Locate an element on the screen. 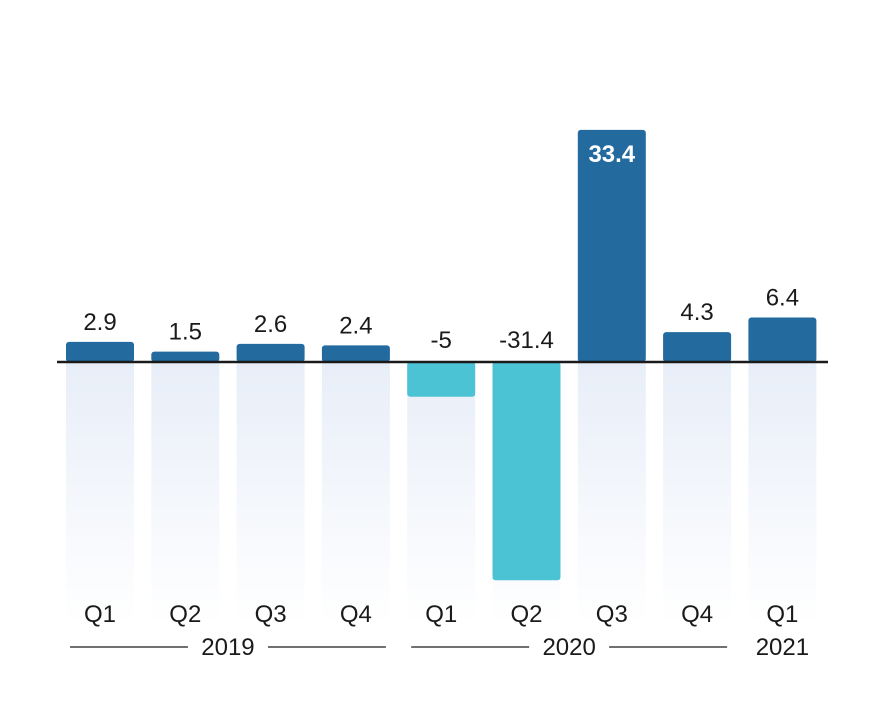 Image resolution: width=882 pixels, height=706 pixels. value-label: 4.3 is located at coordinates (696, 312).